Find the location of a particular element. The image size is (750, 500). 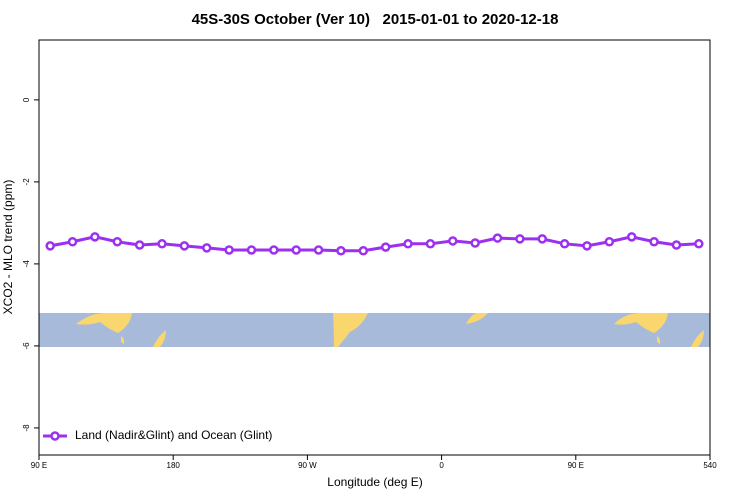

y-tick-label: -4 is located at coordinates (26, 264).